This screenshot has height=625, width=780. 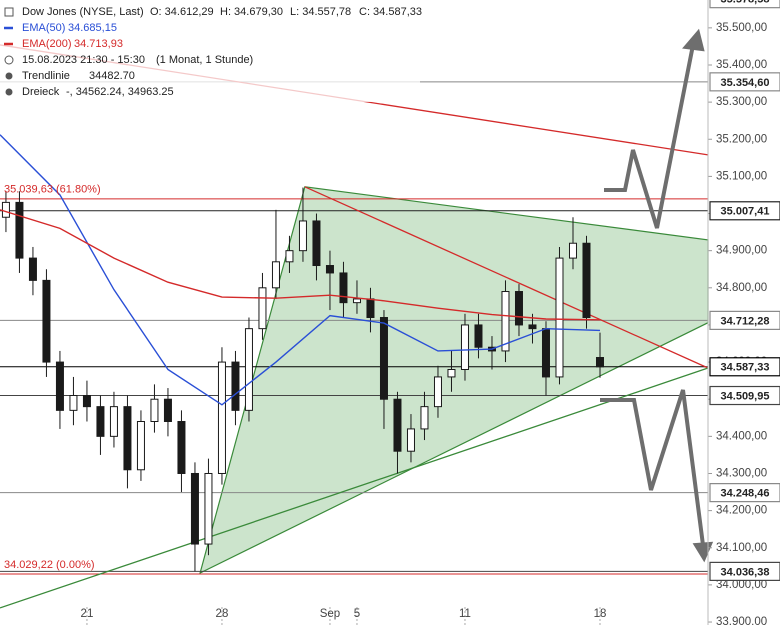 What do you see at coordinates (652, 467) in the screenshot?
I see `arrow-down` at bounding box center [652, 467].